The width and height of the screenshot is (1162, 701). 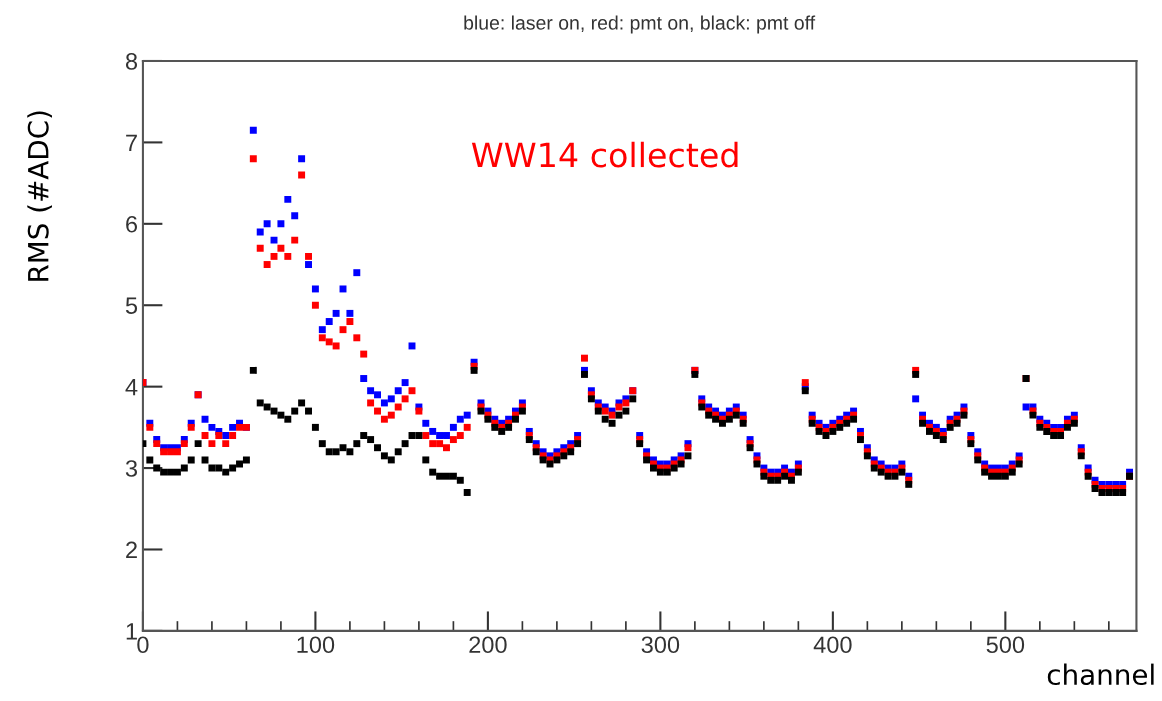 What do you see at coordinates (131, 387) in the screenshot?
I see `y-tick-label: 4` at bounding box center [131, 387].